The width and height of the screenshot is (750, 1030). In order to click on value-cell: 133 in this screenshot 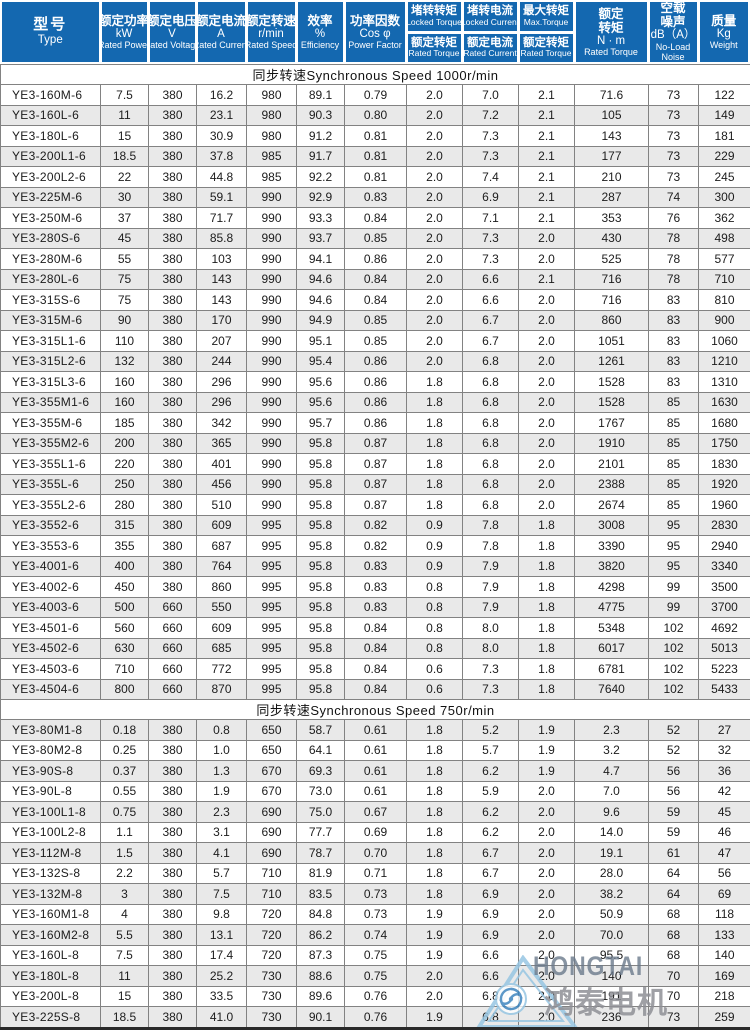, I will do `click(723, 935)`.